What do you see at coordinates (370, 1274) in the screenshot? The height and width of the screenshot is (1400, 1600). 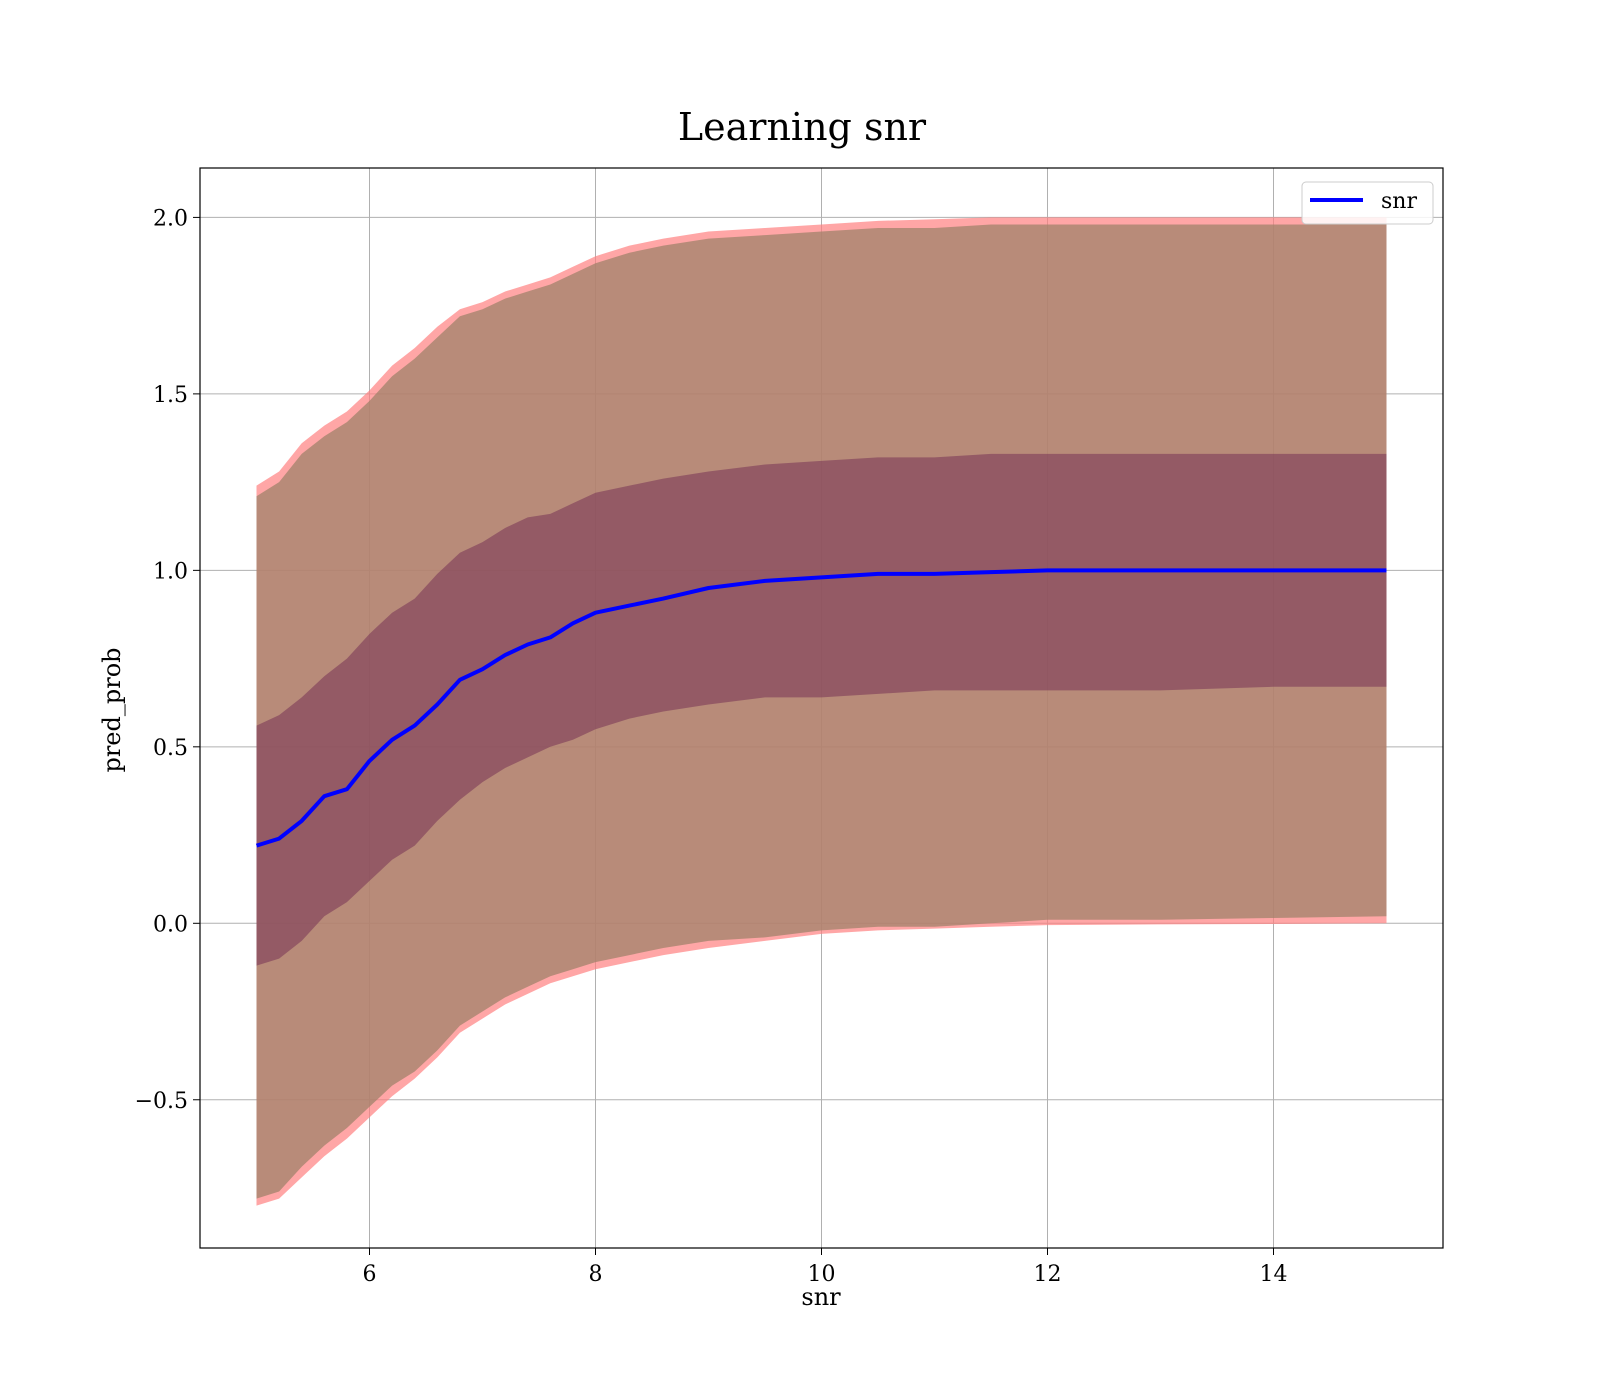 I see `x-tick-label: 6` at bounding box center [370, 1274].